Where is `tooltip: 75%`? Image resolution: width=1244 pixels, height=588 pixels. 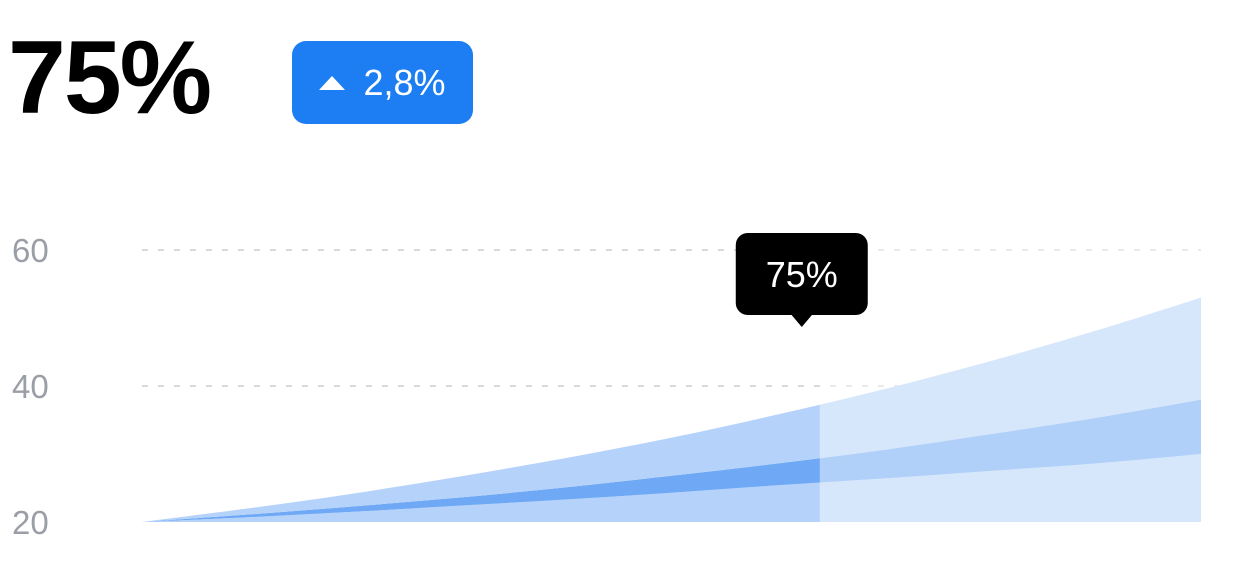
tooltip: 75% is located at coordinates (801, 280).